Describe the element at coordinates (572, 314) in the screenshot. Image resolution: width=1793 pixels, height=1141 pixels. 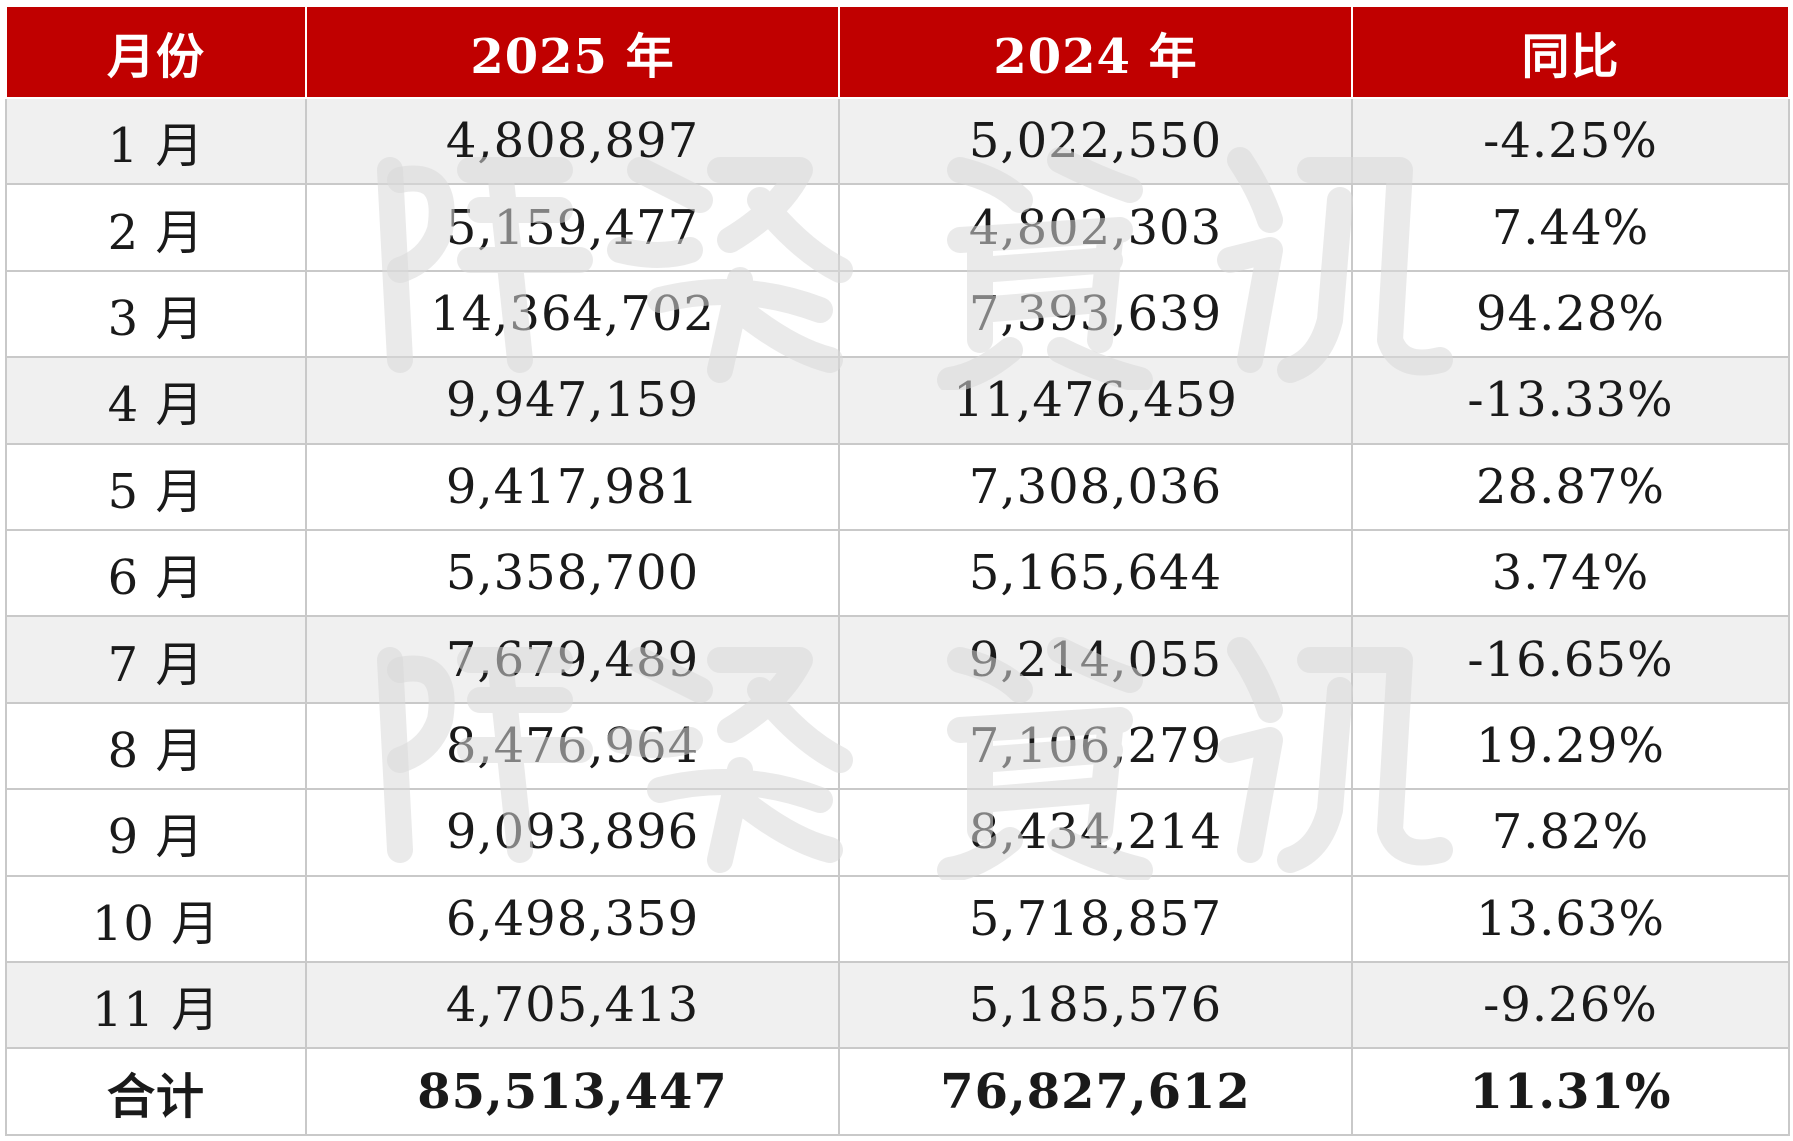
I see `cell-2025: 14,364,702` at that location.